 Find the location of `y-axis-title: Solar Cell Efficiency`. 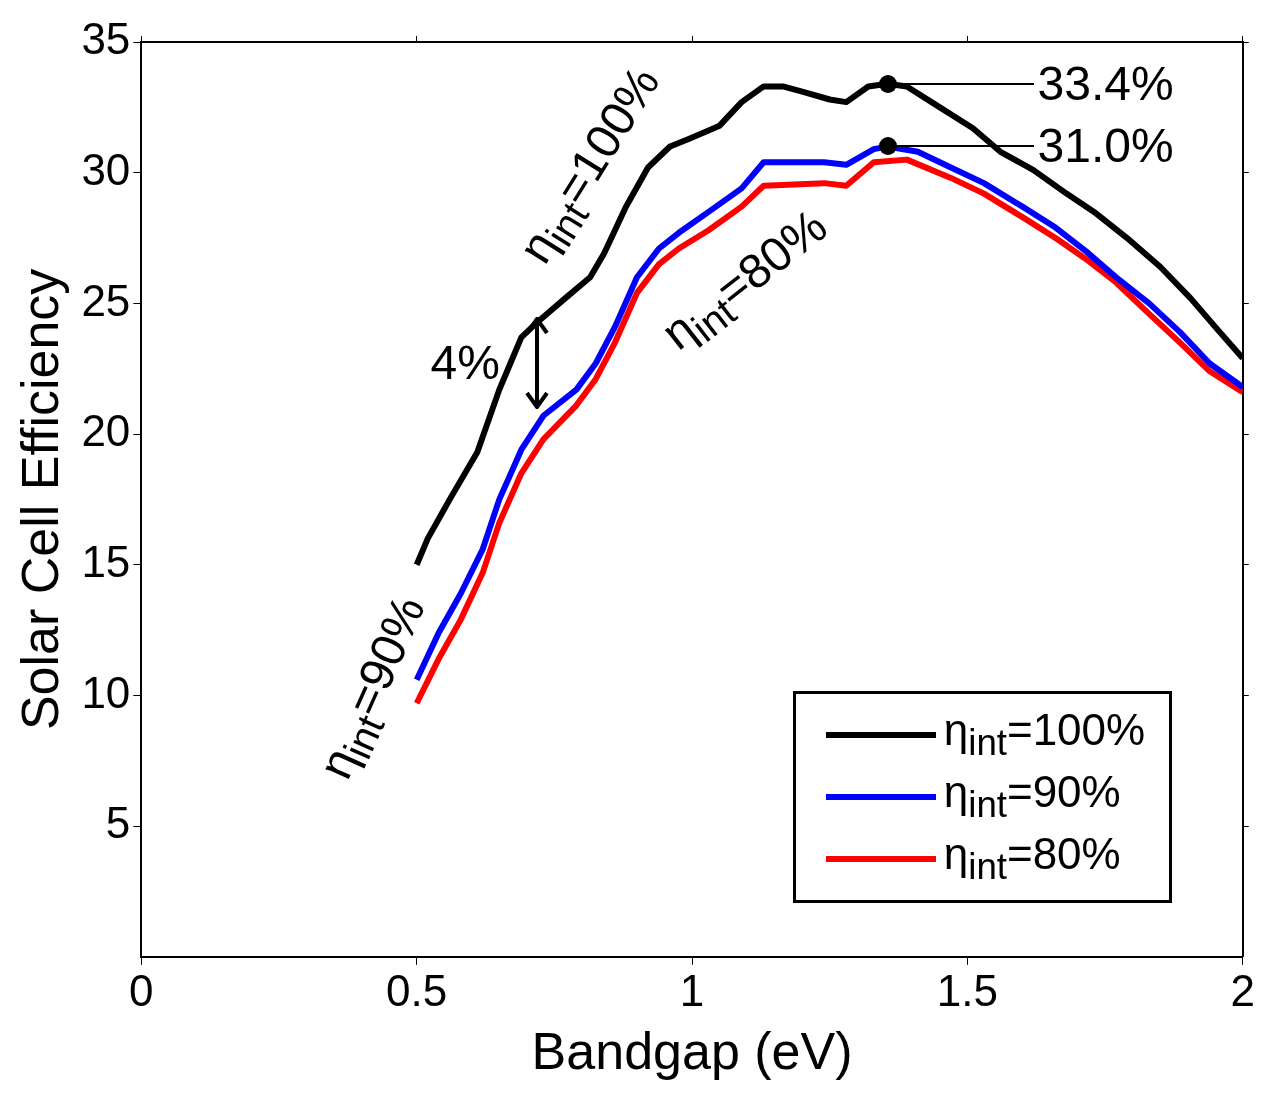

y-axis-title: Solar Cell Efficiency is located at coordinates (39, 499).